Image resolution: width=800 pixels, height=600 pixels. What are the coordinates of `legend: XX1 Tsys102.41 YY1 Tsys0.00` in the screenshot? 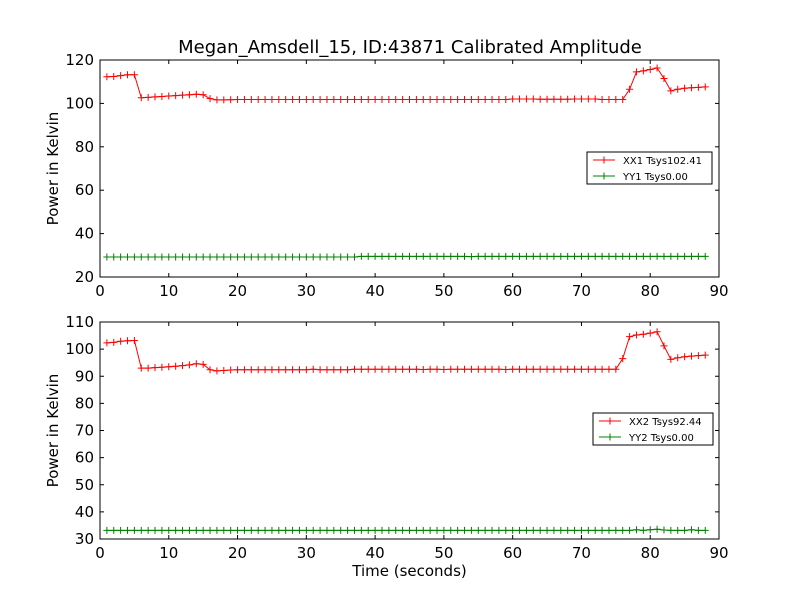 It's located at (649, 168).